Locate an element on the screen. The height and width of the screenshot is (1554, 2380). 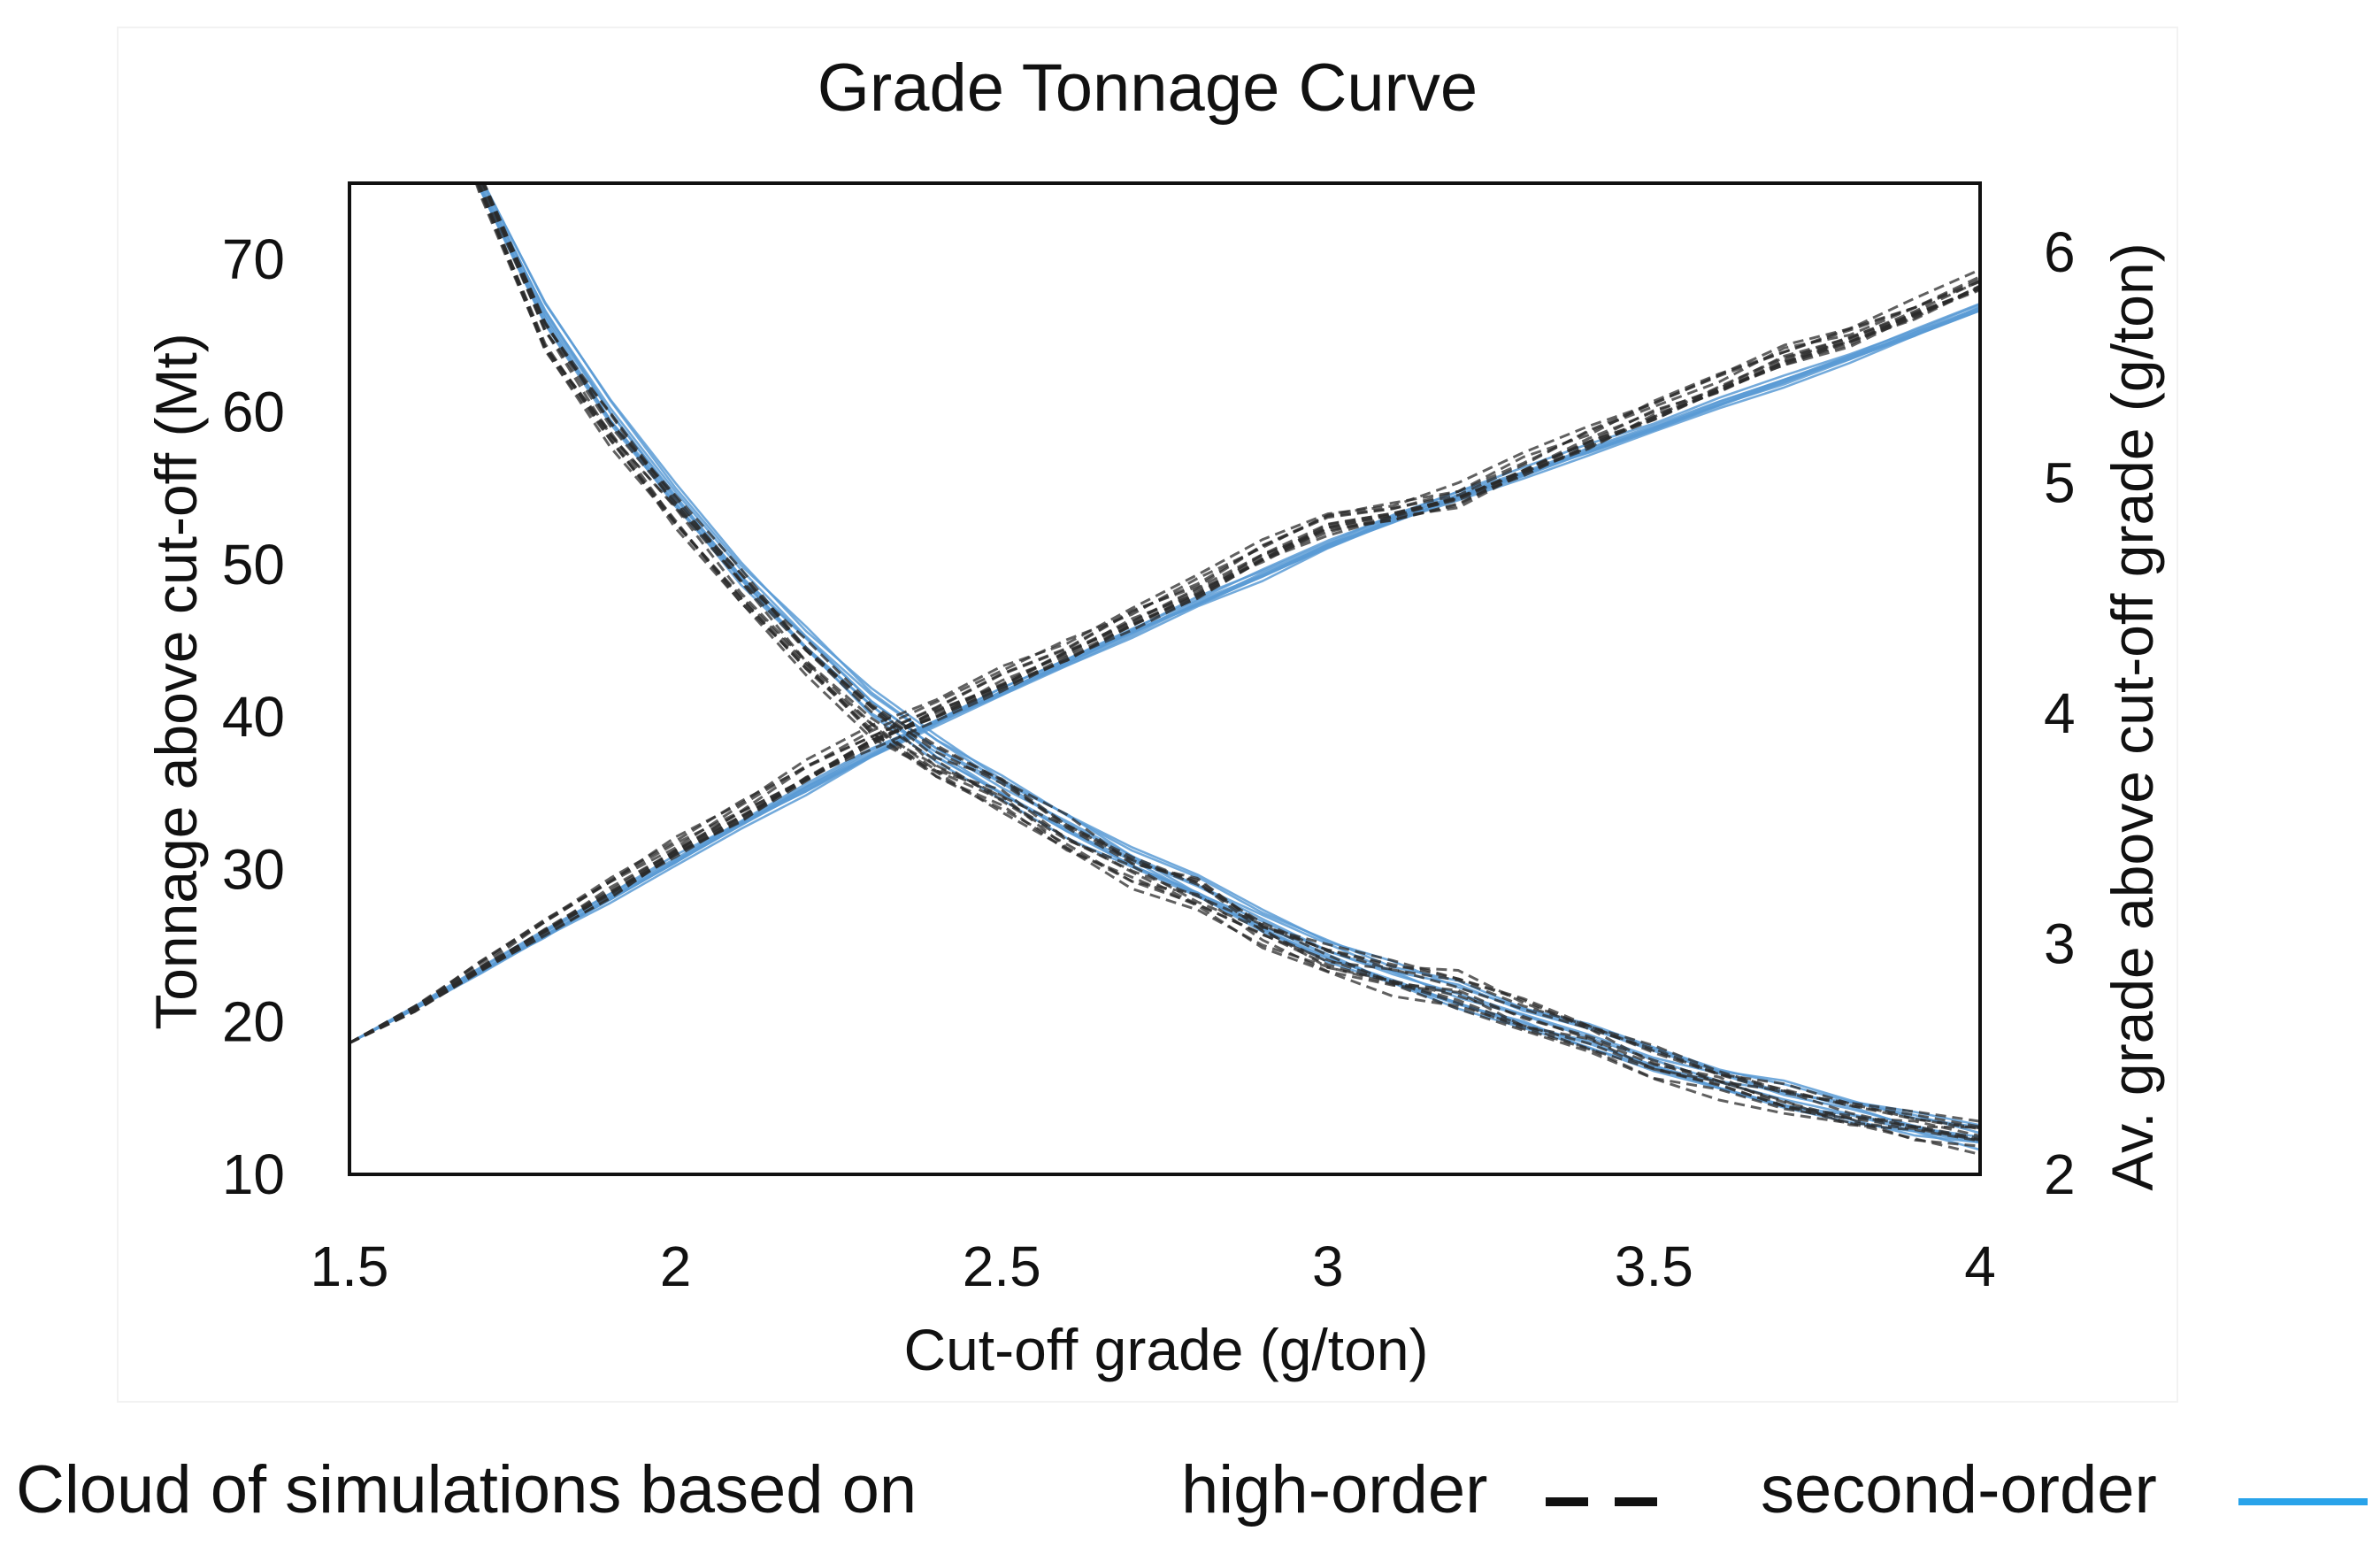
legend-high-order-label: high-order is located at coordinates (1334, 1489).